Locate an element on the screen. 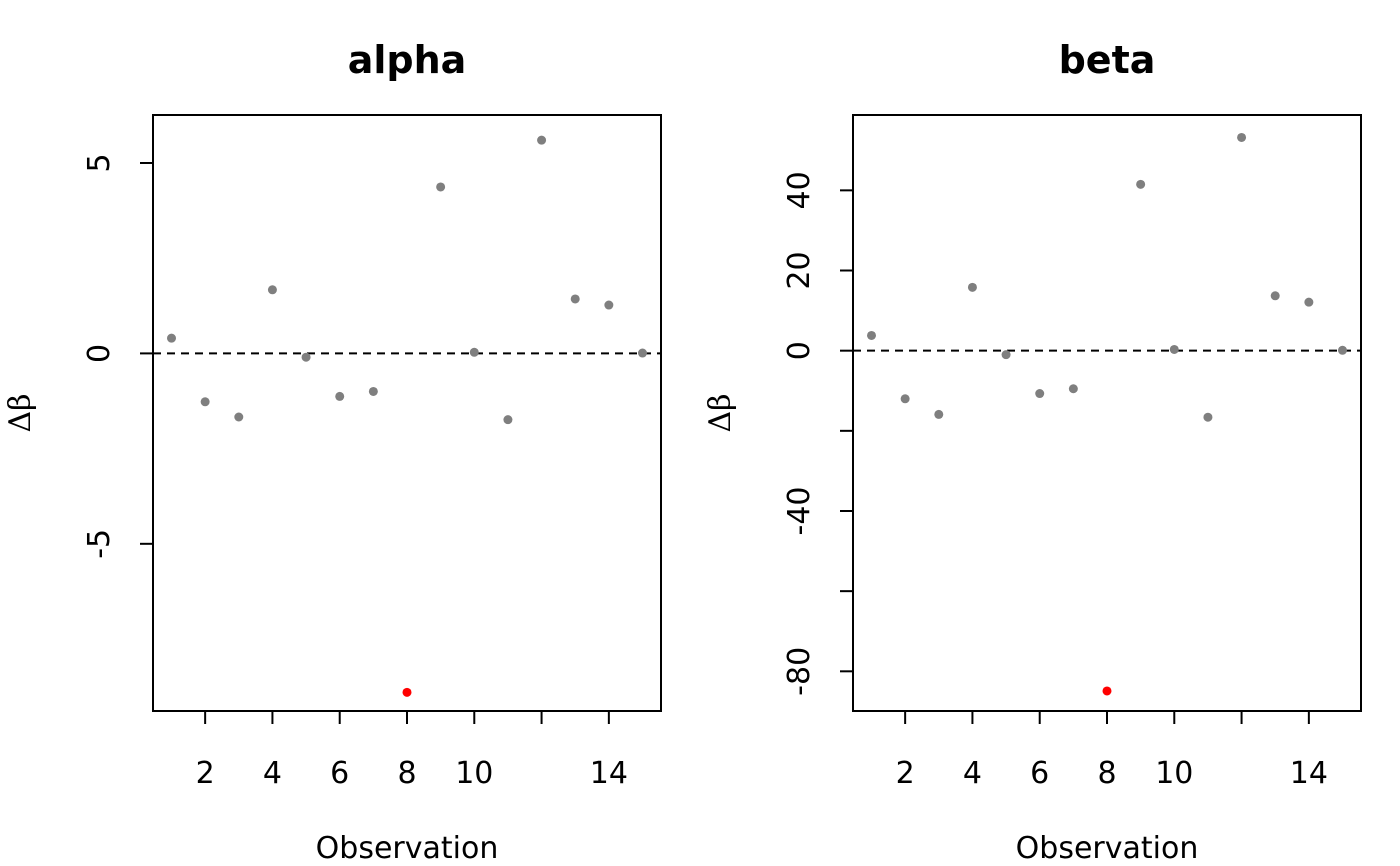  y-tick-label: -5 is located at coordinates (99, 544).